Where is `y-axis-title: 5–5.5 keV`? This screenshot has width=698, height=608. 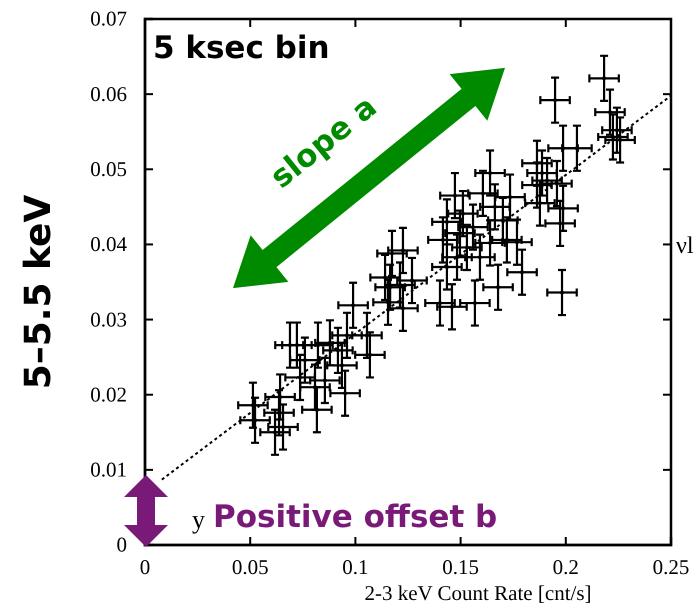 y-axis-title: 5–5.5 keV is located at coordinates (38, 292).